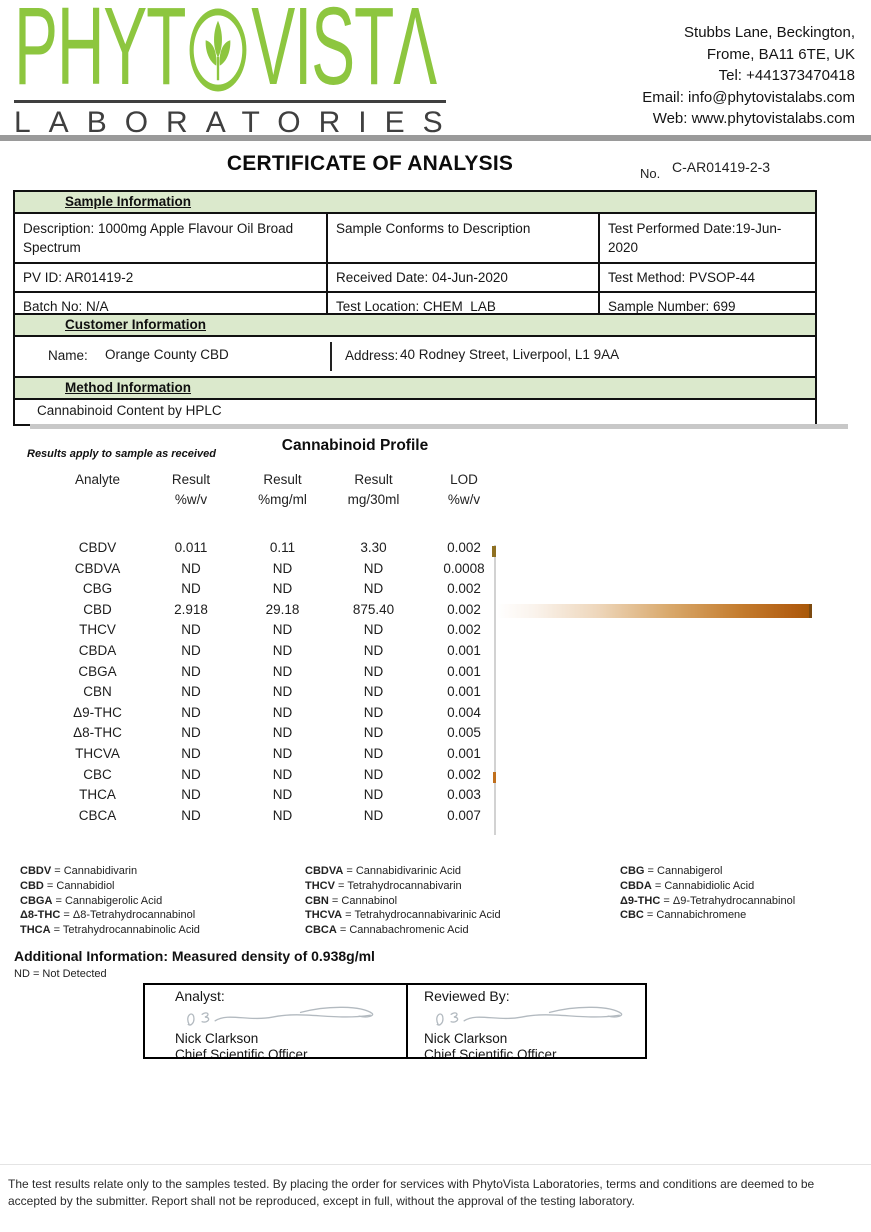  Describe the element at coordinates (191, 609) in the screenshot. I see `cell-result-wv: 2.918` at that location.